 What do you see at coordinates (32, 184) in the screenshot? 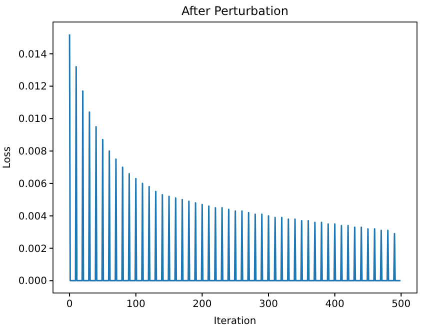
I see `y-tick-label: 0.006` at bounding box center [32, 184].